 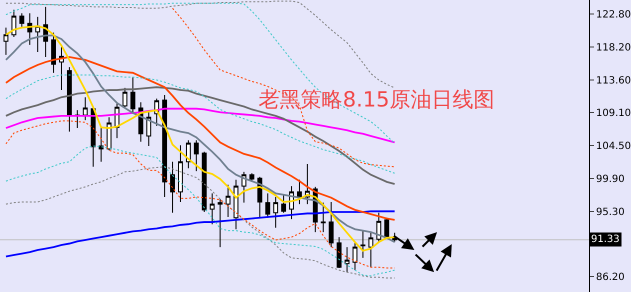 I want to click on y-tick-label: 95.30, so click(x=610, y=212).